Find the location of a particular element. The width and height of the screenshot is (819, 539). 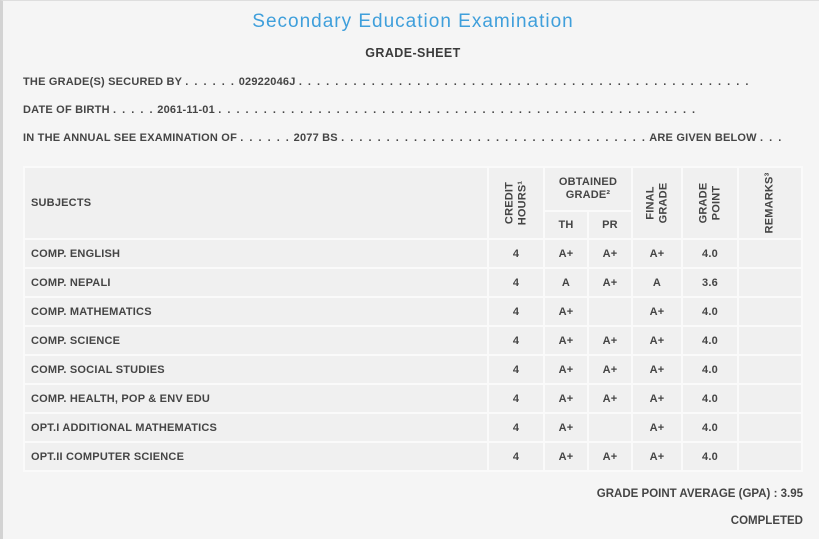

page-title: Secondary Education Examination is located at coordinates (413, 21).